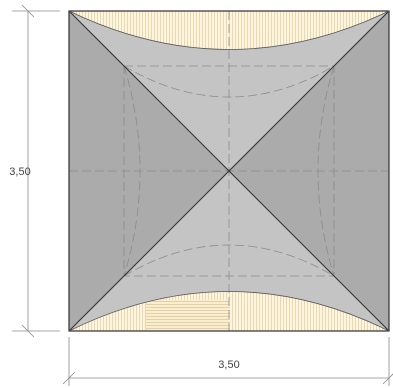 The height and width of the screenshot is (388, 393). What do you see at coordinates (188, 315) in the screenshot?
I see `timber-board-horizontal-hatch` at bounding box center [188, 315].